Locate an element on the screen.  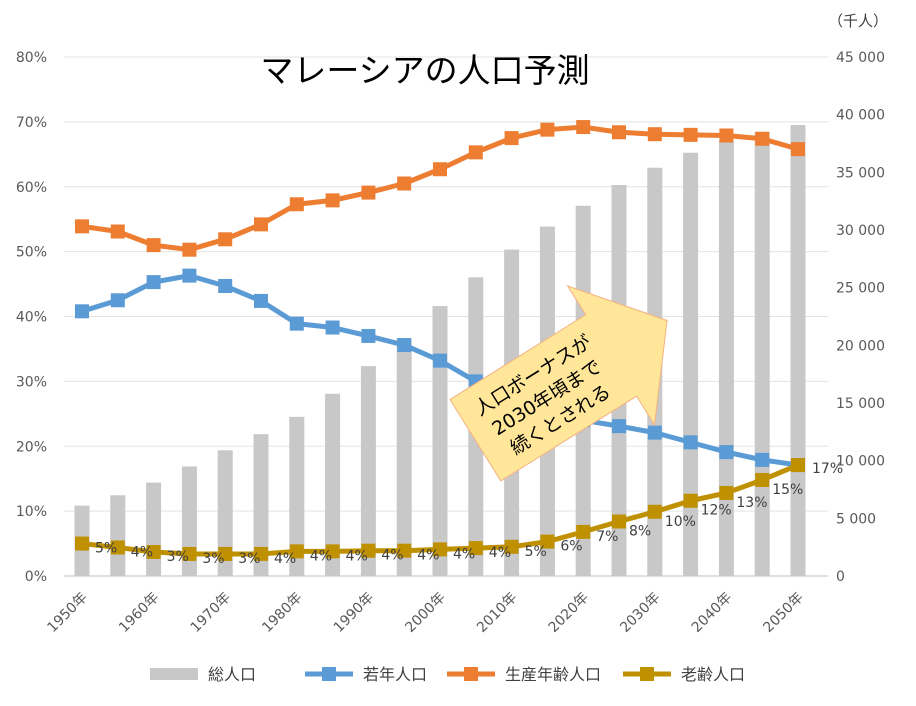
legend-label: 生産年齢人口 is located at coordinates (553, 674).